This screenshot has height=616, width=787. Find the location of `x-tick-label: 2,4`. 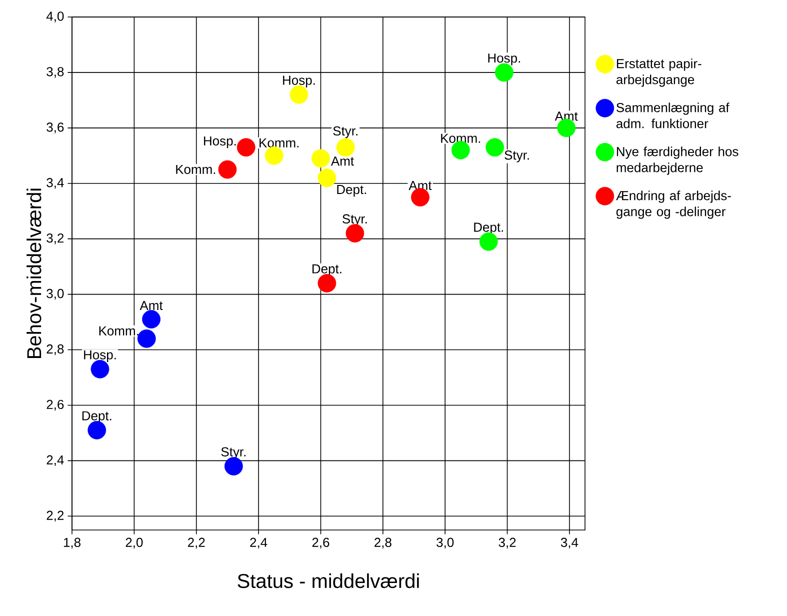

x-tick-label: 2,4 is located at coordinates (259, 543).